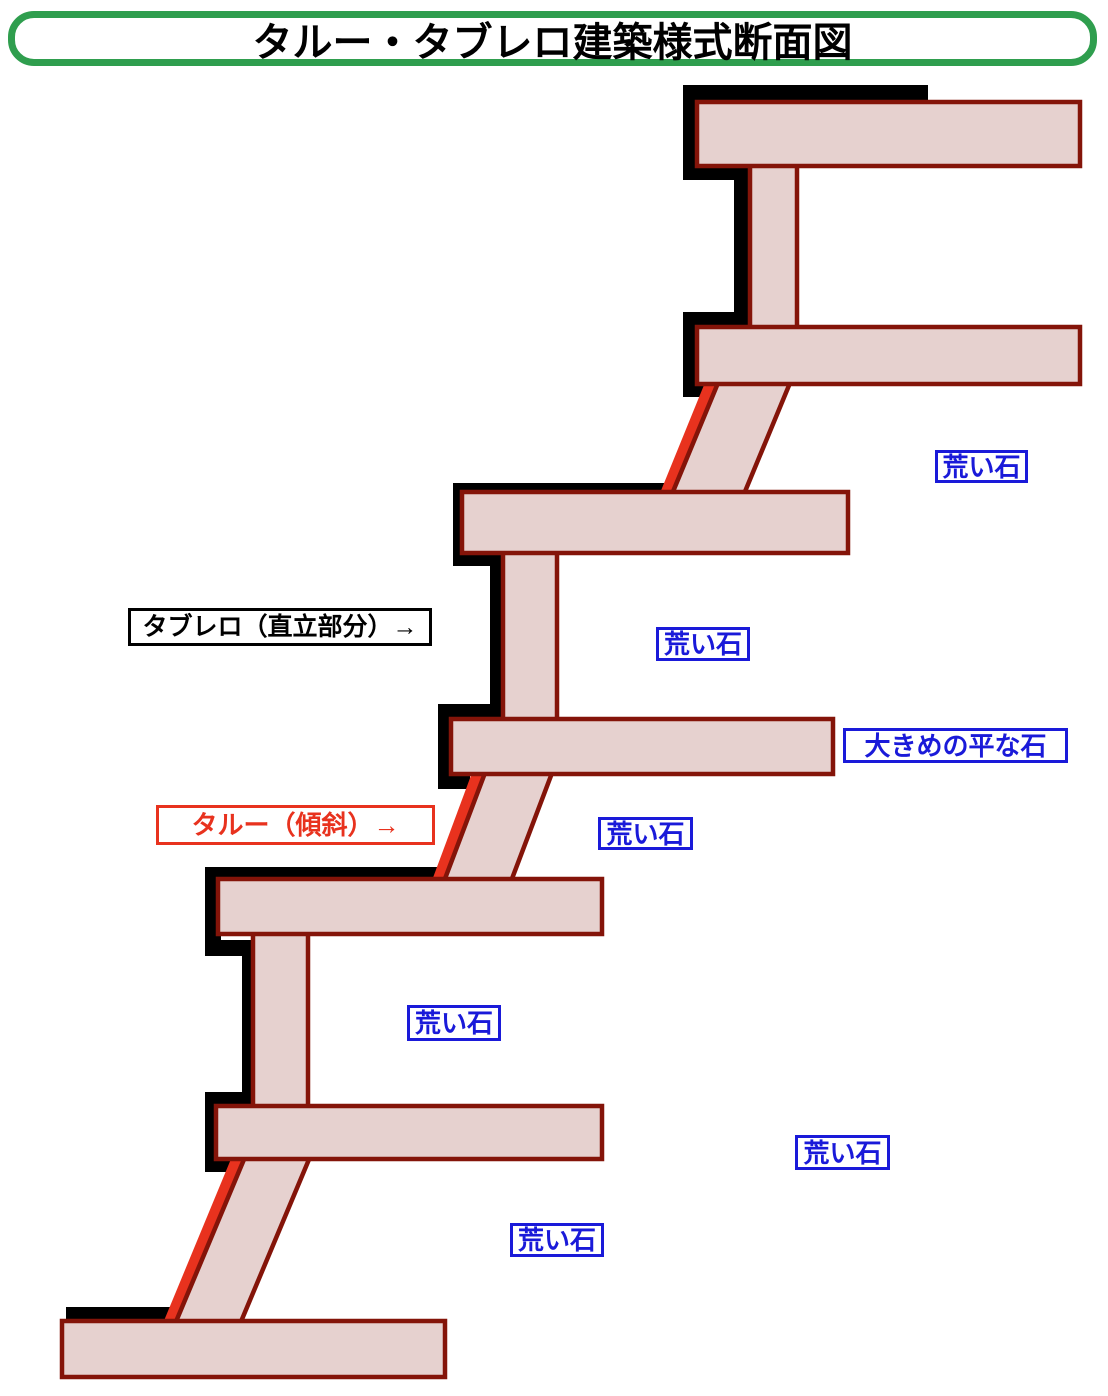  Describe the element at coordinates (842, 1152) in the screenshot. I see `label-rough-stone-5: 荒い石` at that location.